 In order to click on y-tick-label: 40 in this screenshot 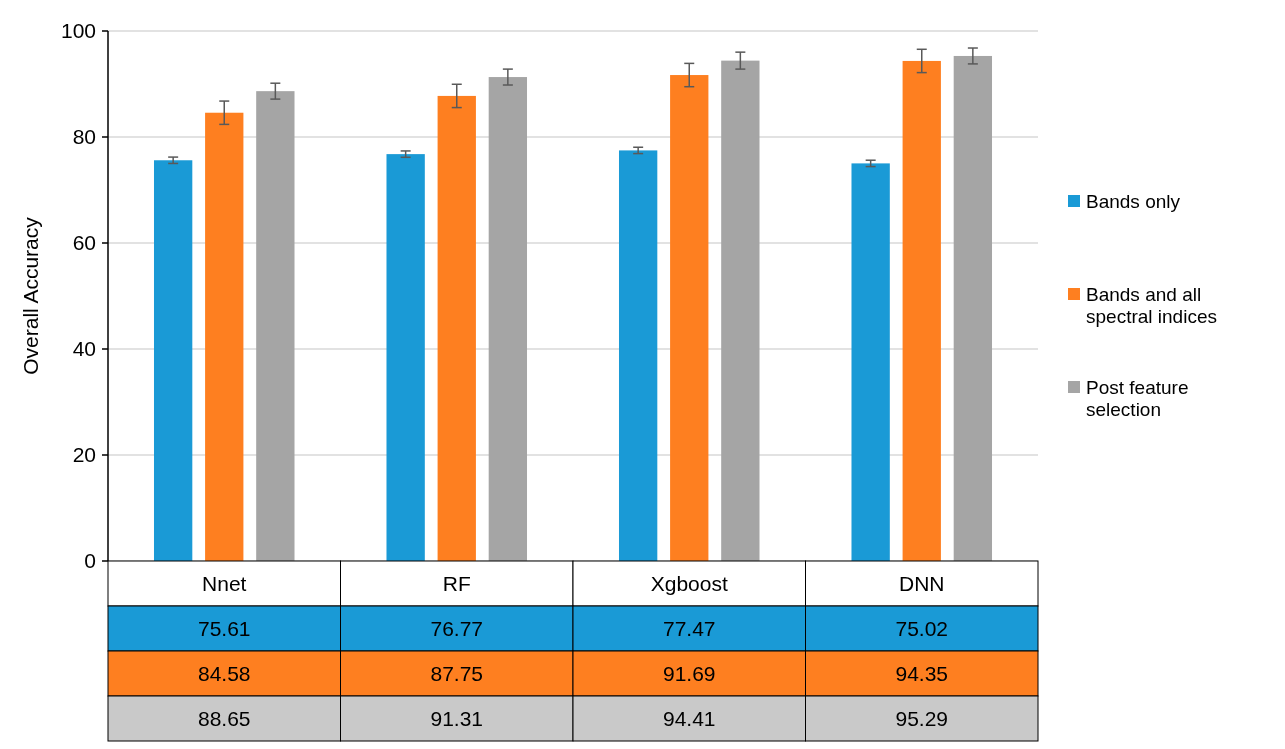, I will do `click(84, 349)`.